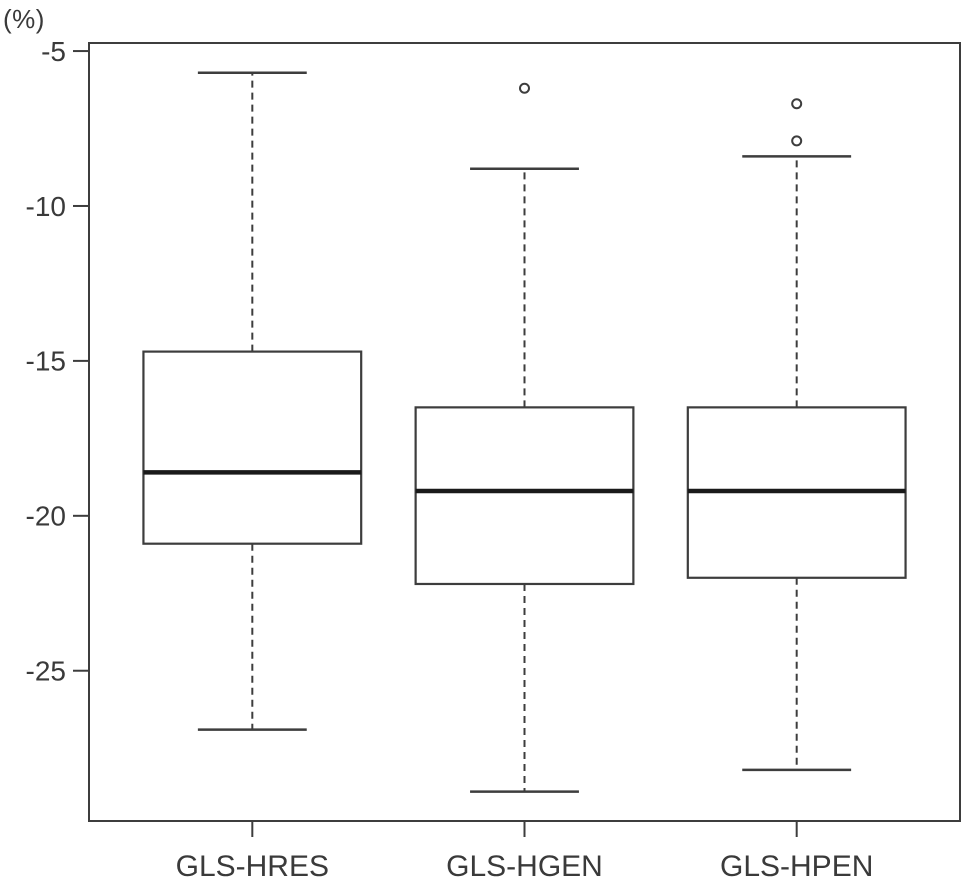 The height and width of the screenshot is (889, 968). What do you see at coordinates (46, 361) in the screenshot?
I see `y-axis-tick-label: -15` at bounding box center [46, 361].